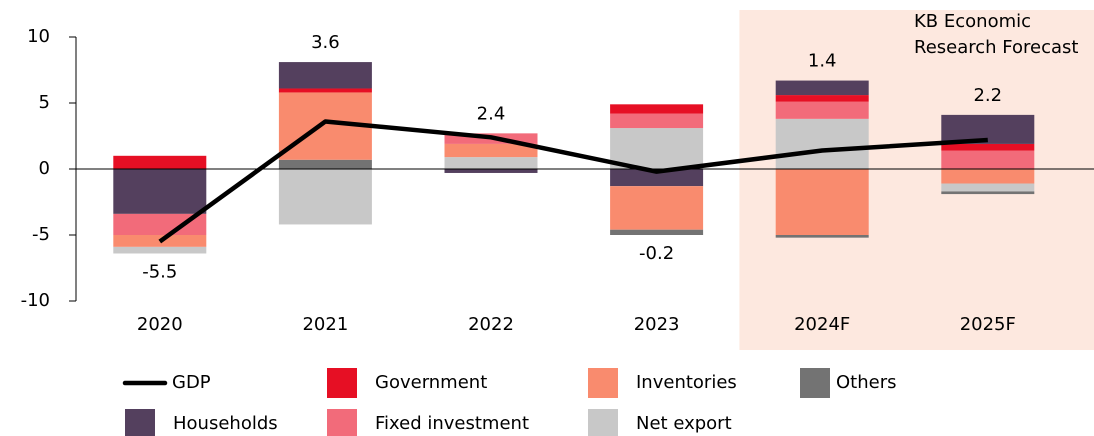 This screenshot has width=1094, height=436. I want to click on legend-label: Fixed investment, so click(452, 423).